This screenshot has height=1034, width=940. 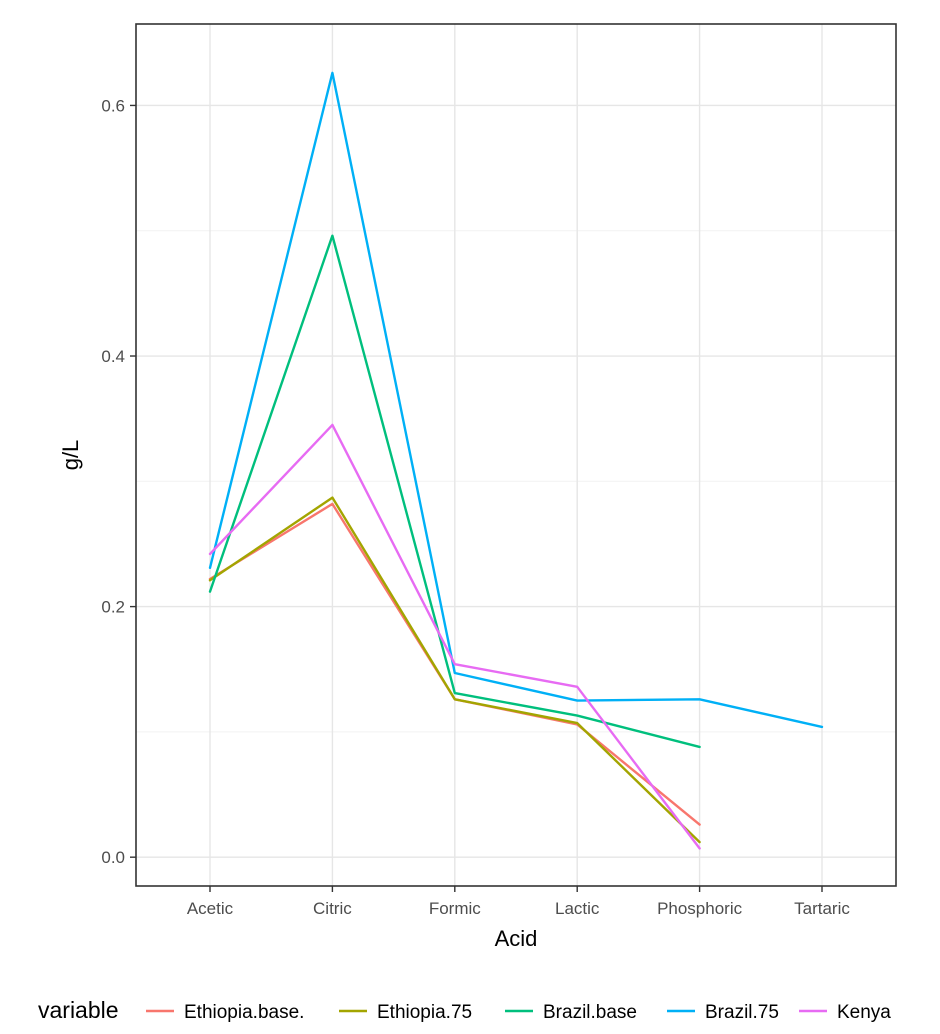 What do you see at coordinates (590, 1012) in the screenshot?
I see `legend-label: Brazil.base` at bounding box center [590, 1012].